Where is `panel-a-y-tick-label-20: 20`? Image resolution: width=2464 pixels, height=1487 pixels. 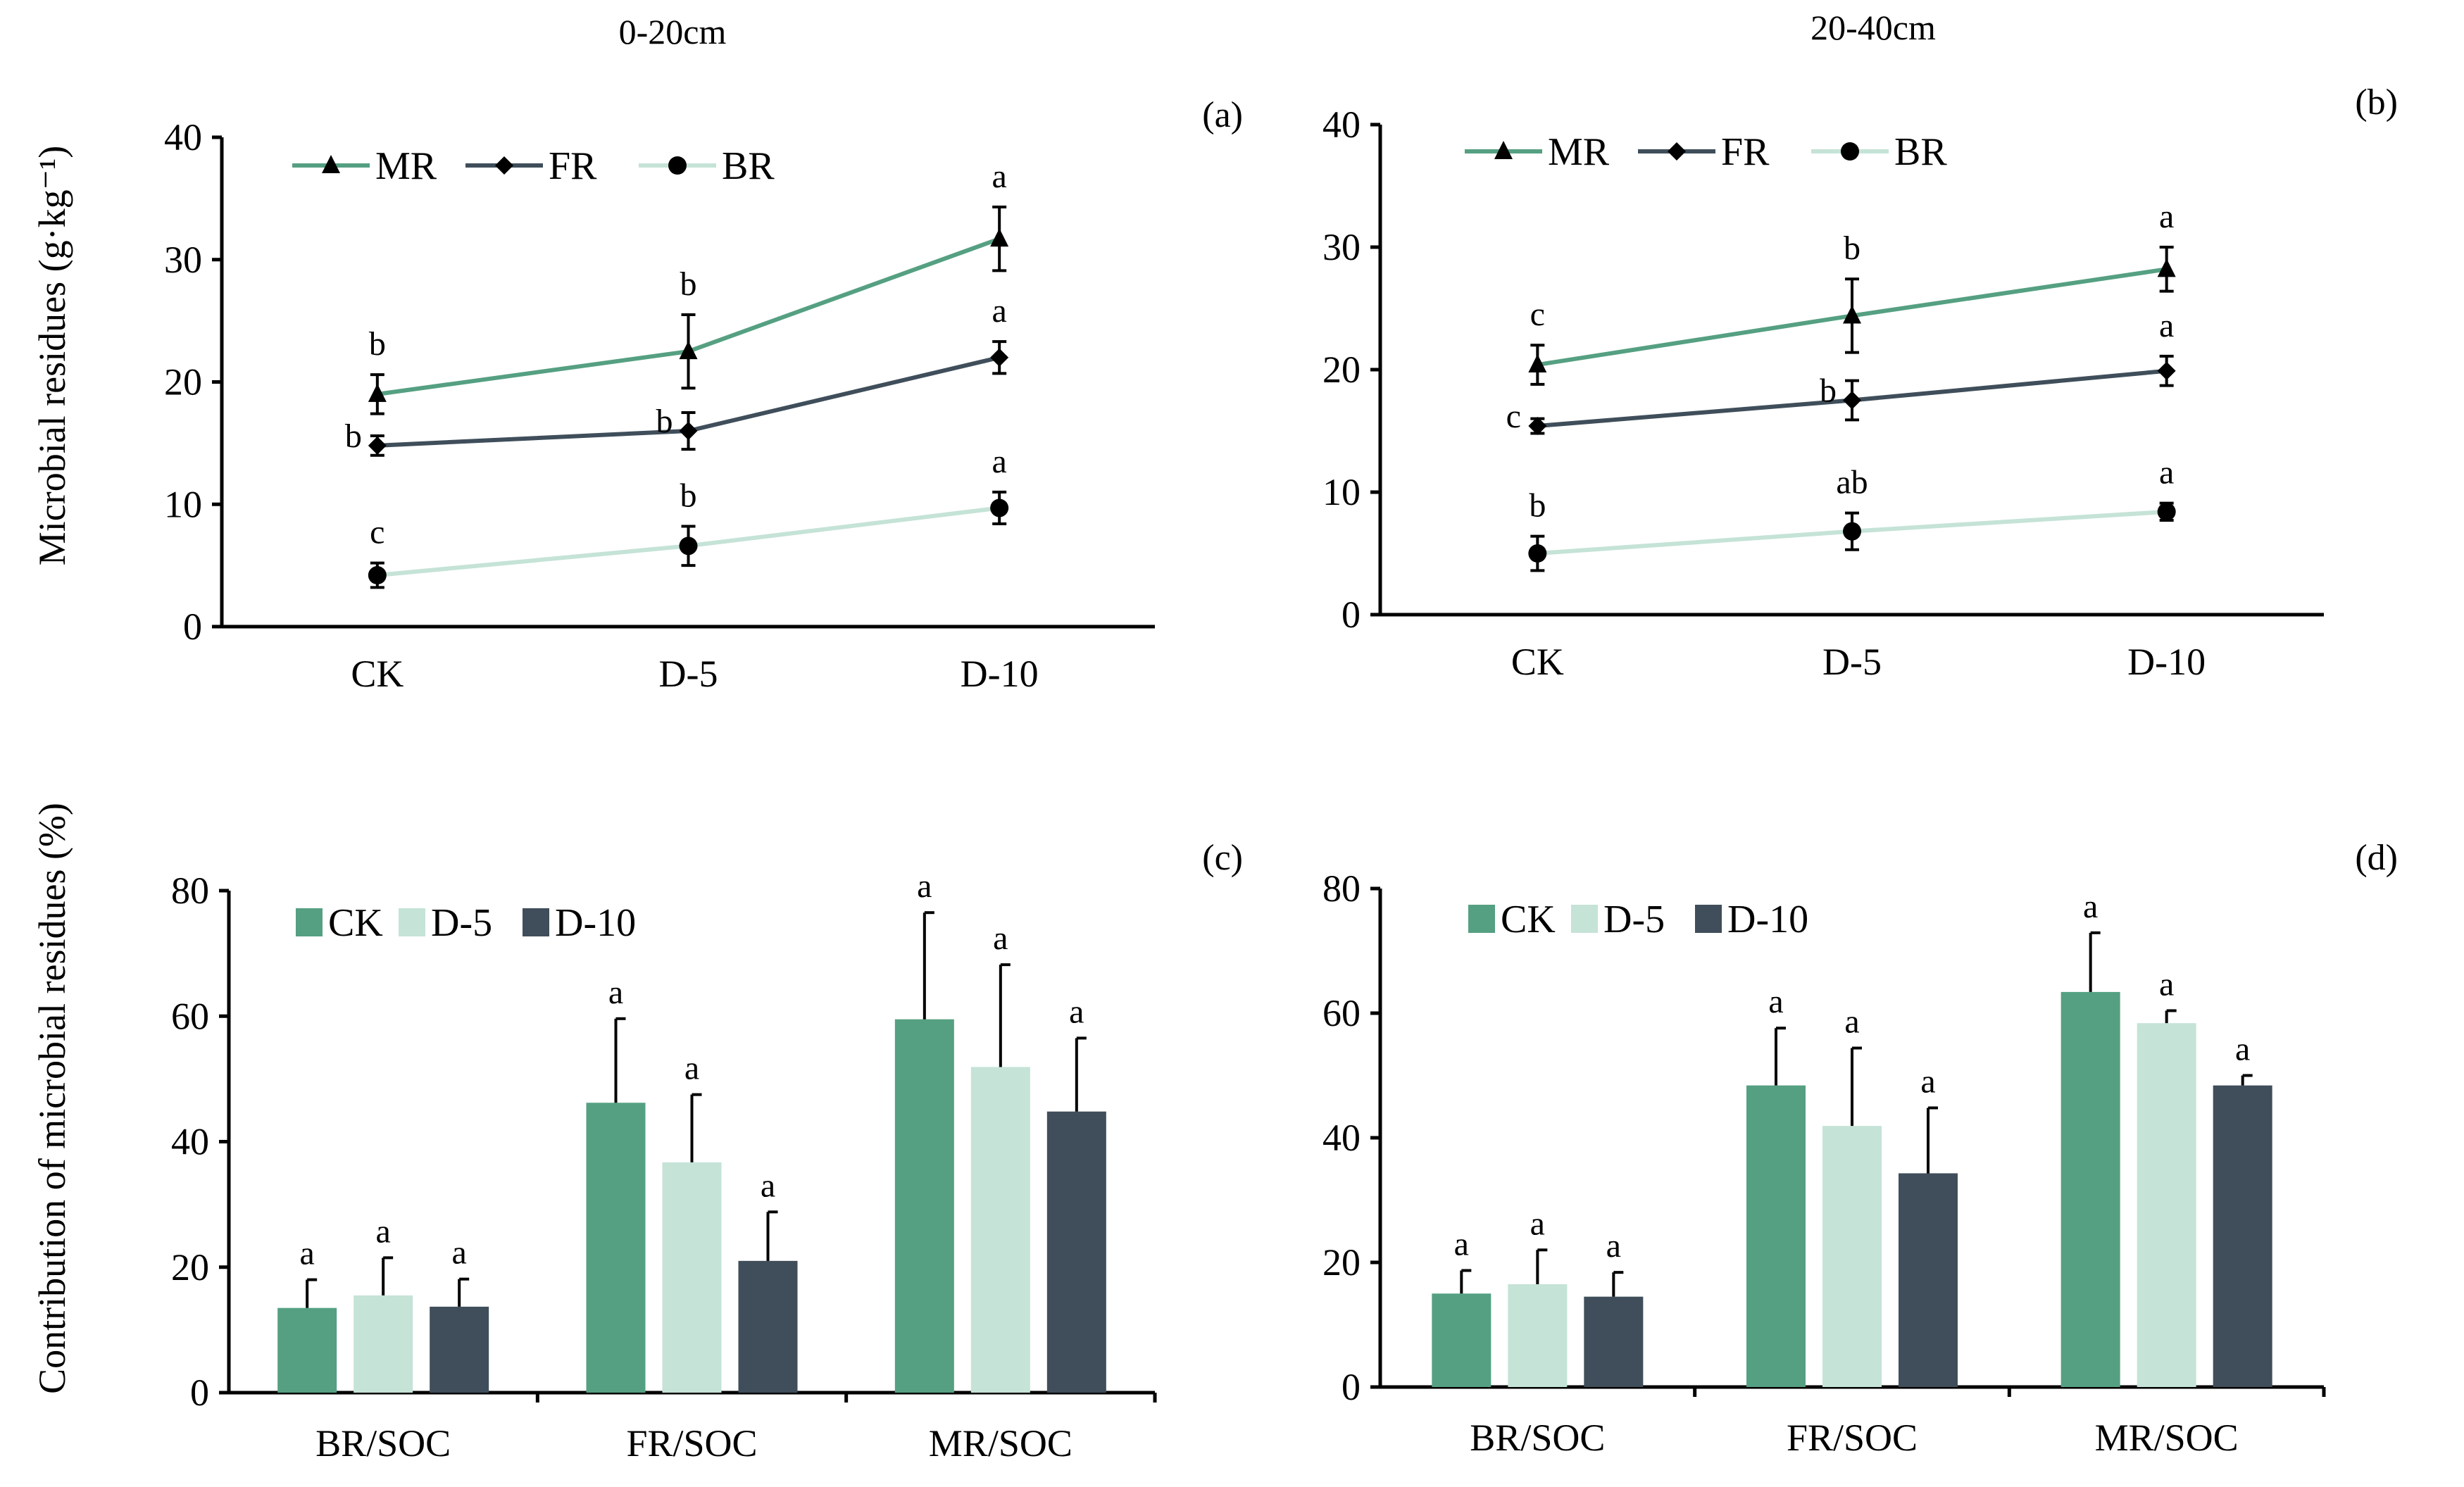 panel-a-y-tick-label-20: 20 is located at coordinates (183, 382).